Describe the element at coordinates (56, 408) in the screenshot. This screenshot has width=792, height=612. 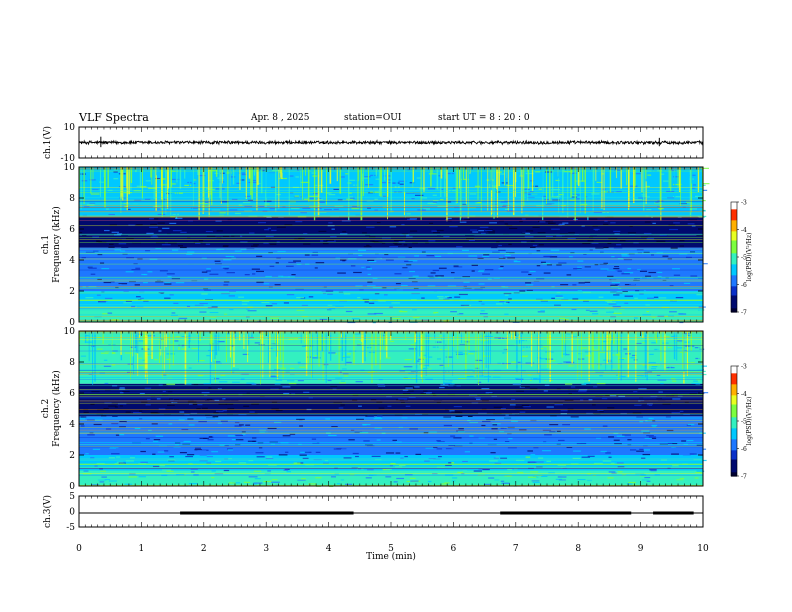
I see `ch2-spectrogram-ylabel-axis: Frequency (kHz)` at that location.